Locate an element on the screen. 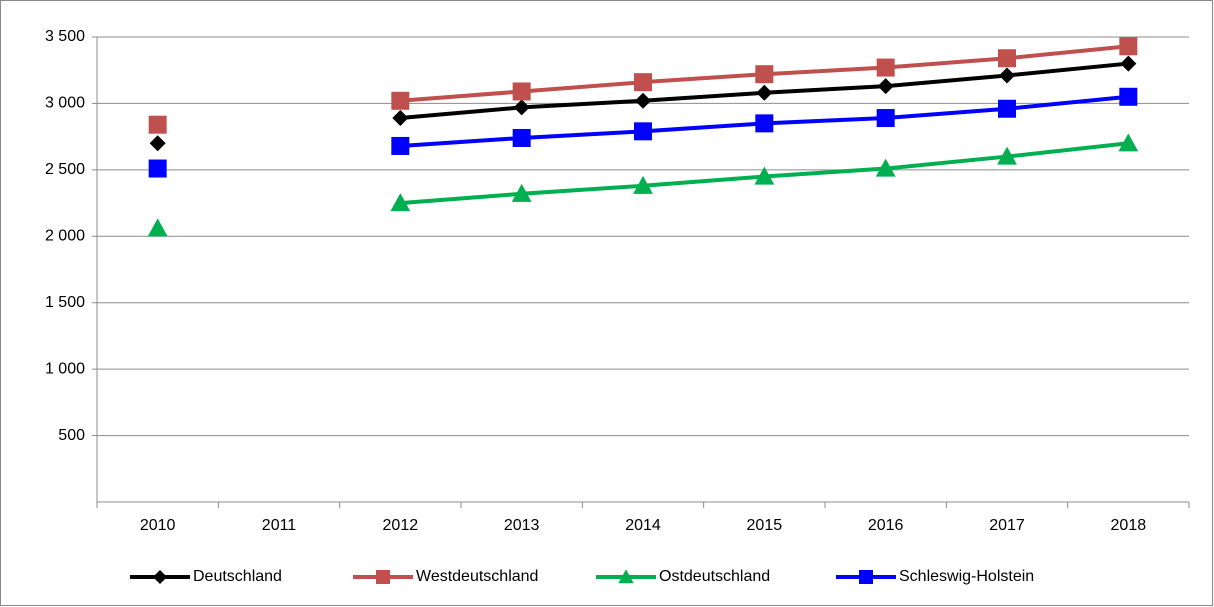  legend-label: Ostdeutschland is located at coordinates (714, 576).